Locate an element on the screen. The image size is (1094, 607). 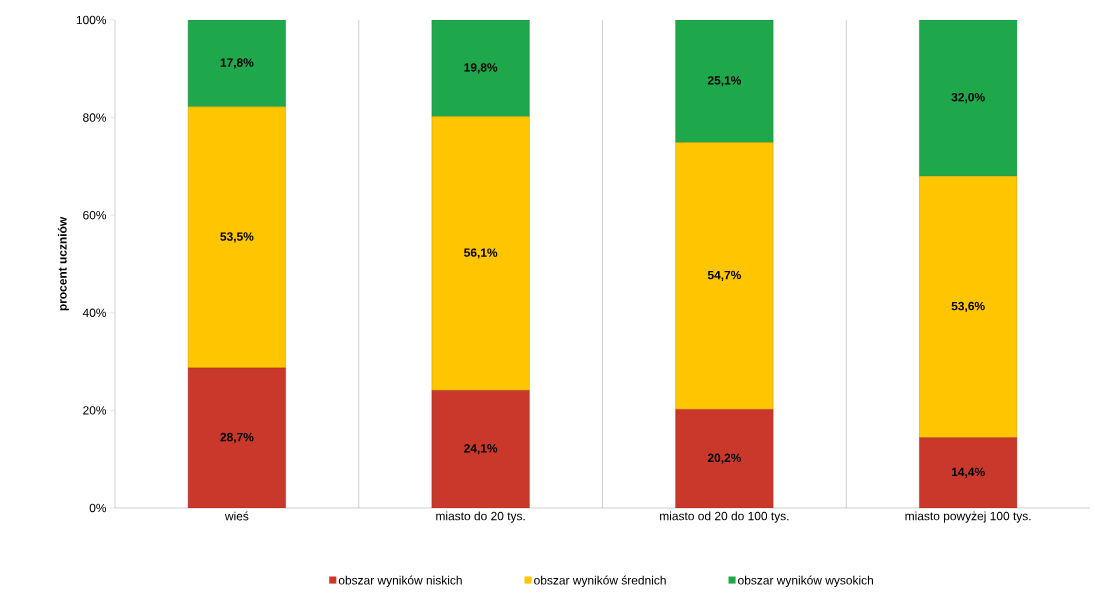
y-tick-label: 60% is located at coordinates (95, 215).